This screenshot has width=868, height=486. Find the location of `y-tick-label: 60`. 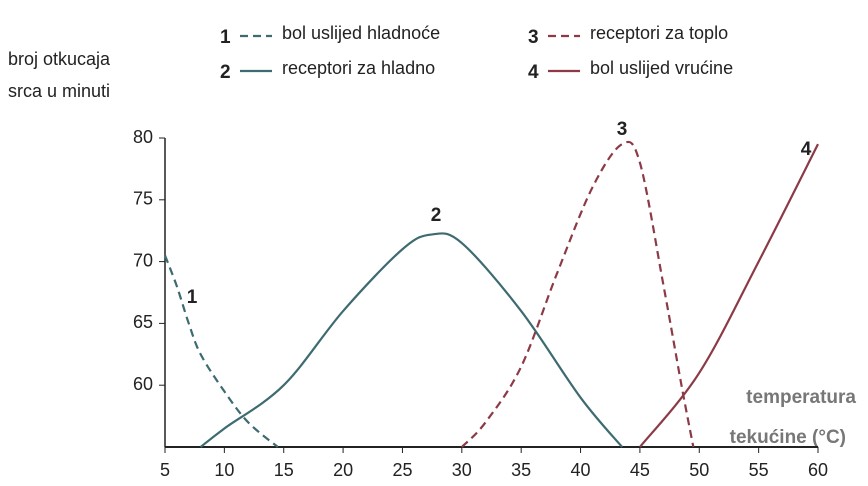

y-tick-label: 60 is located at coordinates (143, 384).